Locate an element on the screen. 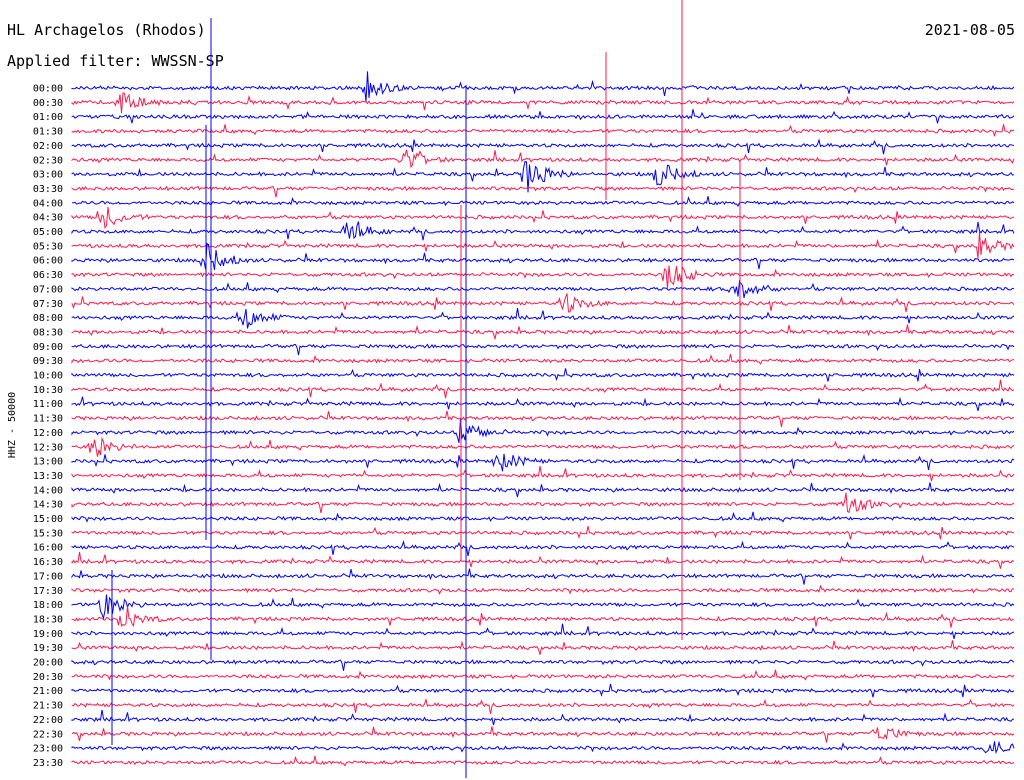  station-title: HL Archagelos (Rhodos) is located at coordinates (106, 30).